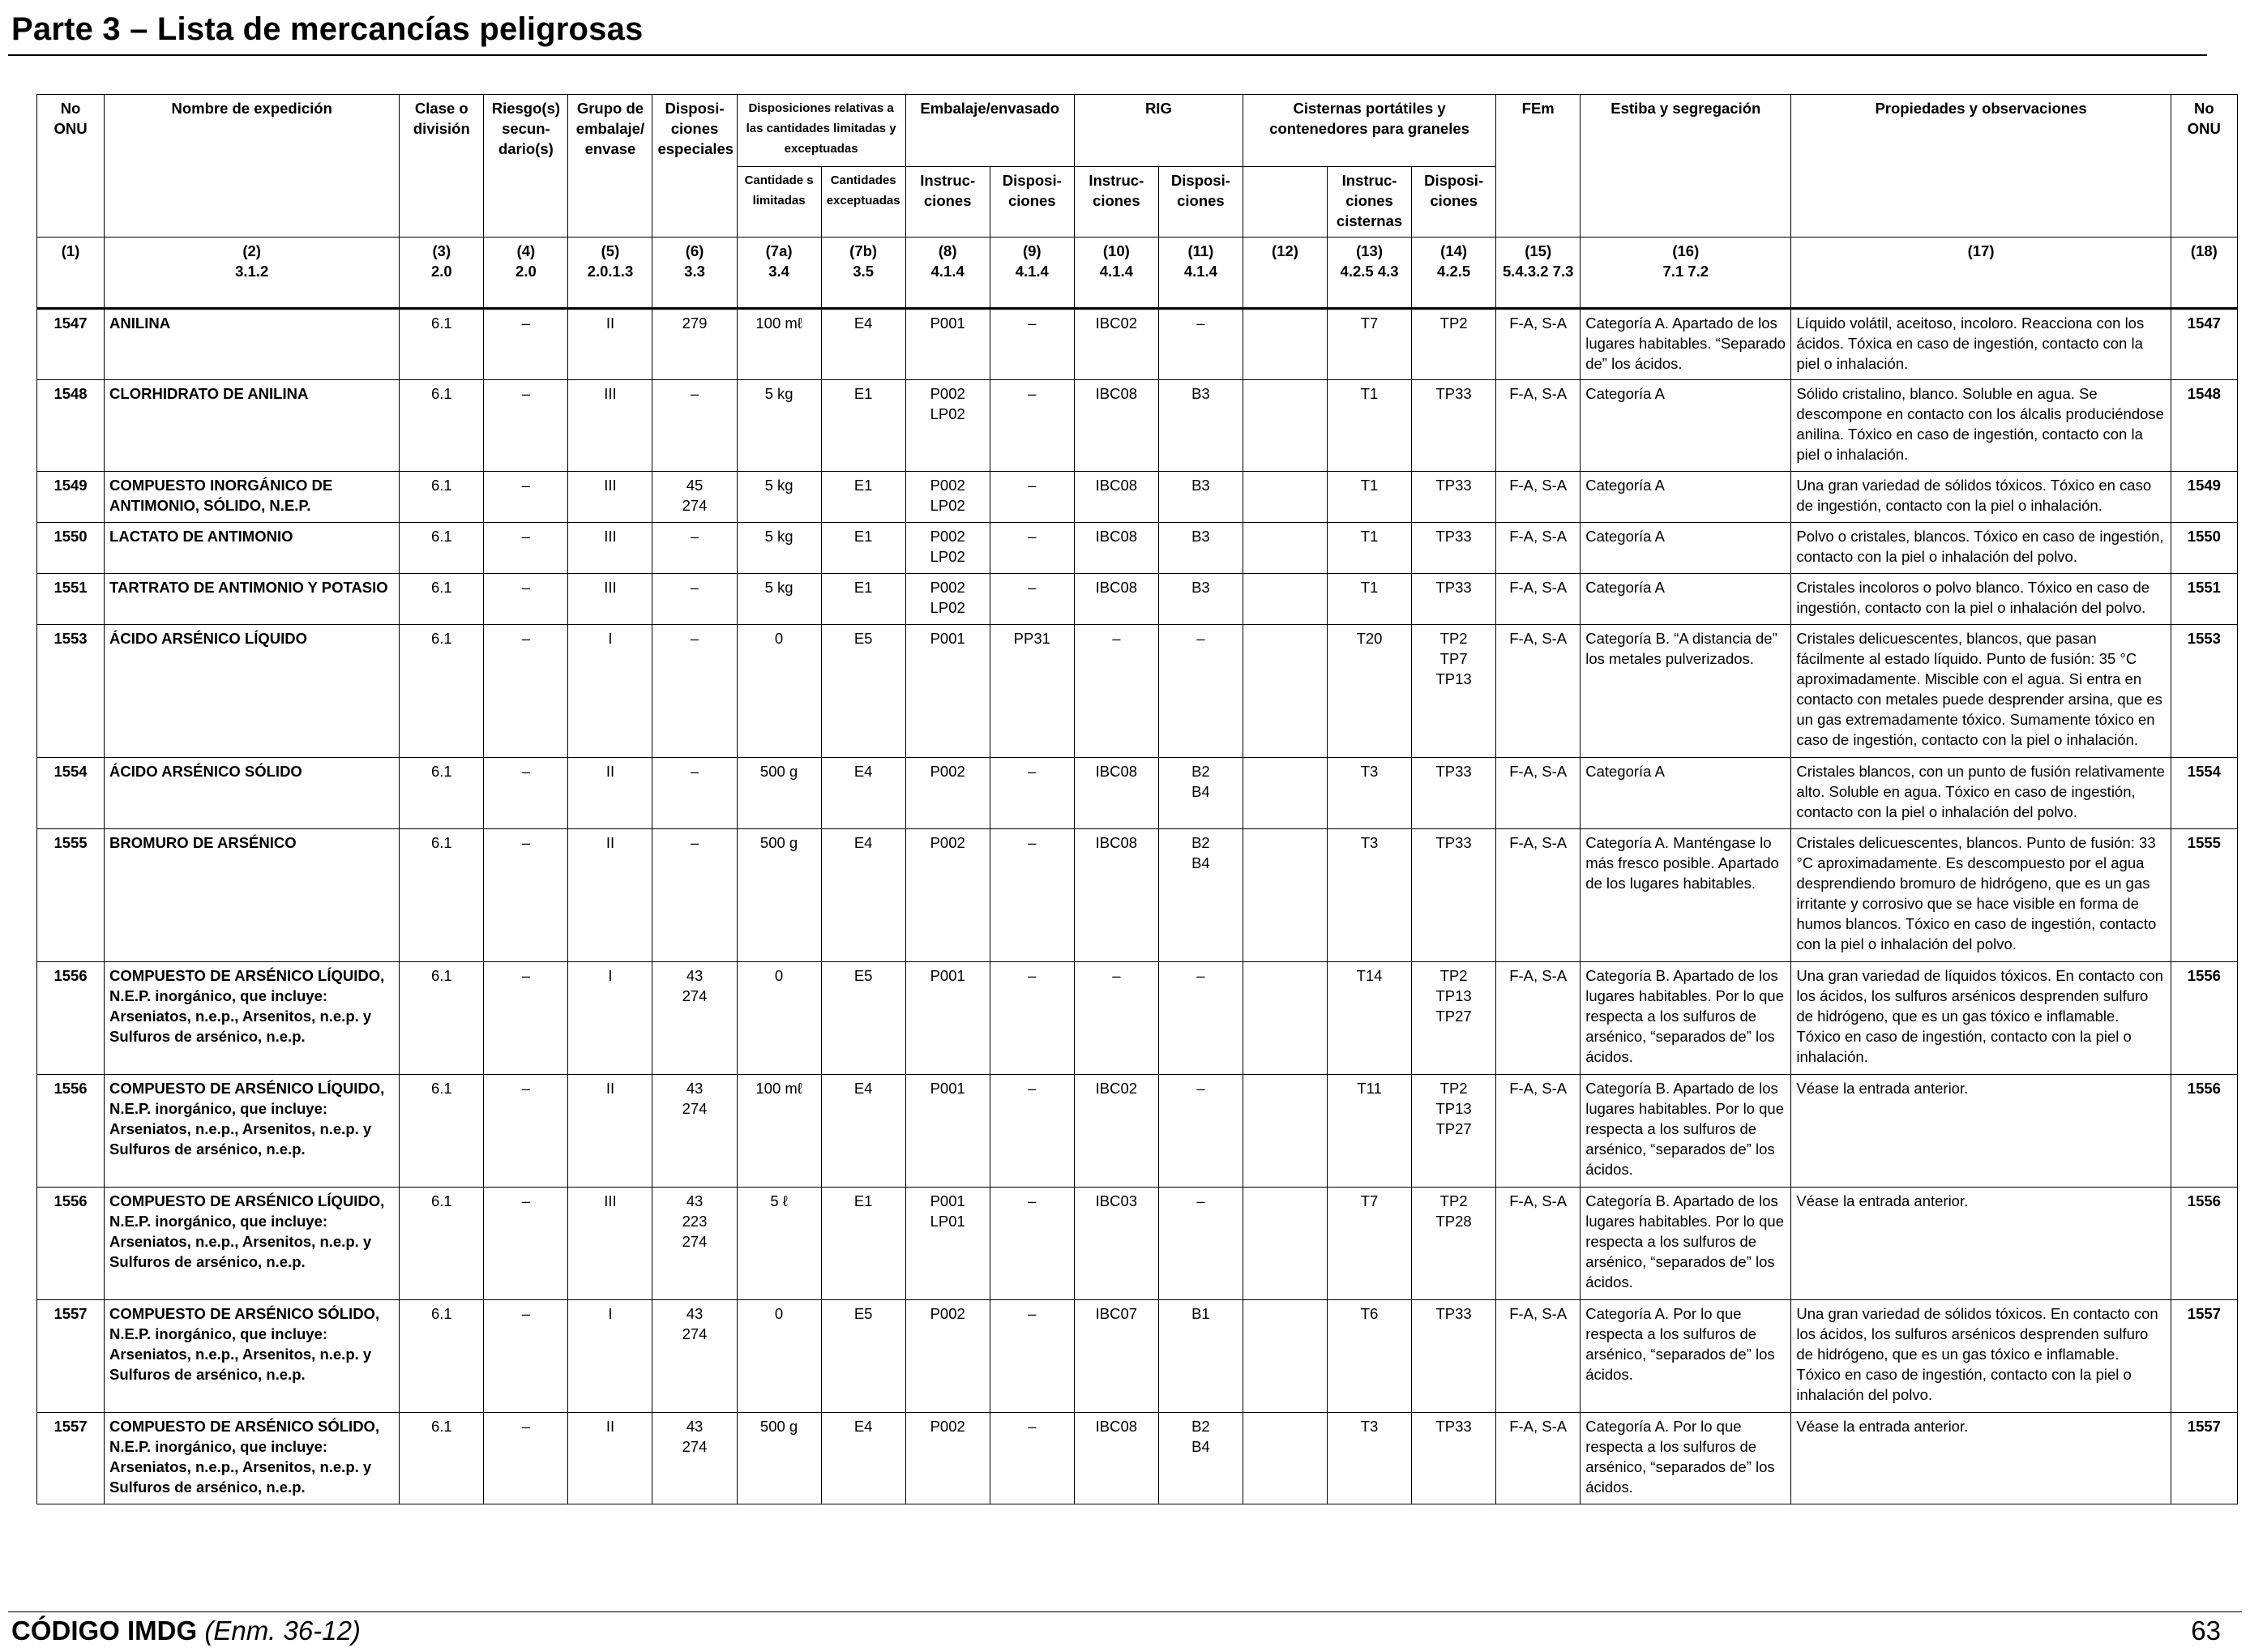 The height and width of the screenshot is (1652, 2250). I want to click on header-tank-instructions: Instruc- ciones cisternas, so click(1370, 202).